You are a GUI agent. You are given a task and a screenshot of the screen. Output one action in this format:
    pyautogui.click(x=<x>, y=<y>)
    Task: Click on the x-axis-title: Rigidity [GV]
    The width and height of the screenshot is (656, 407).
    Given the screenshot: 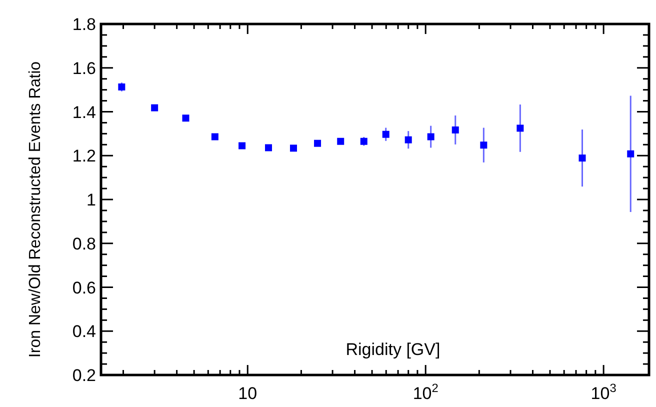 What is the action you would take?
    pyautogui.click(x=393, y=349)
    